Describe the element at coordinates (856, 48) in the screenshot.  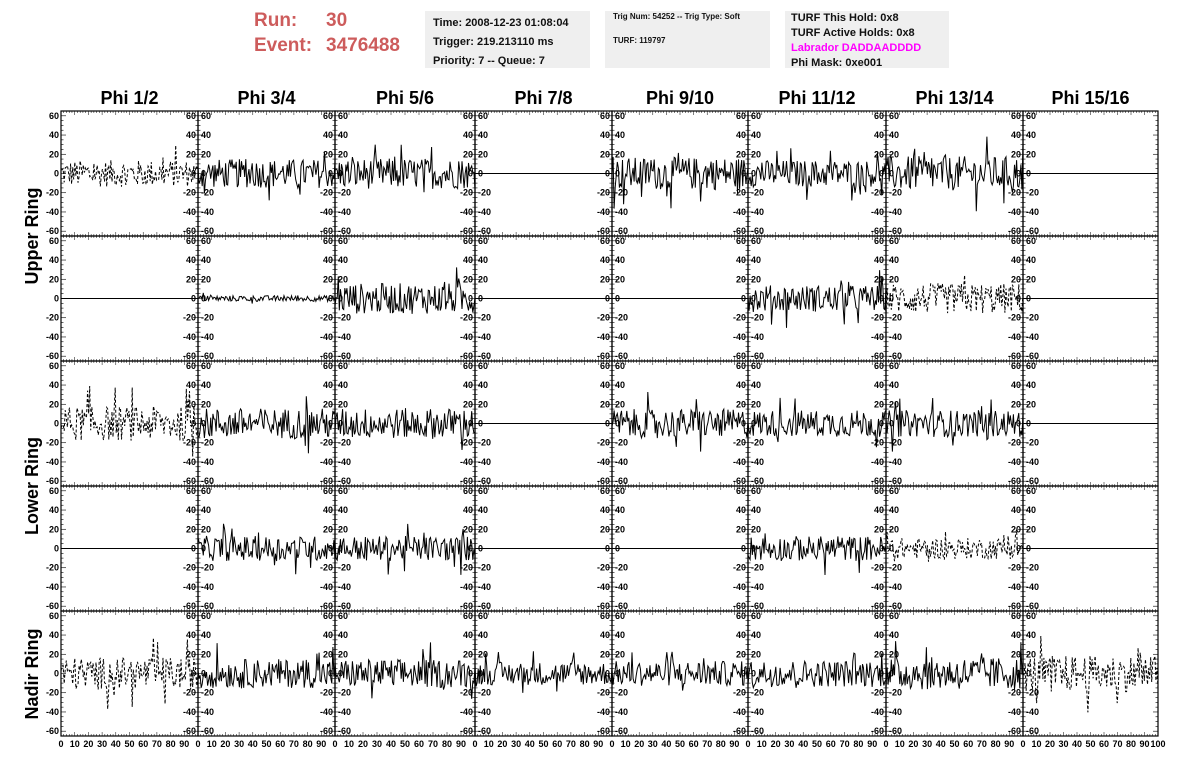
I see `labrador-text: Labrador DADDAADDDD` at that location.